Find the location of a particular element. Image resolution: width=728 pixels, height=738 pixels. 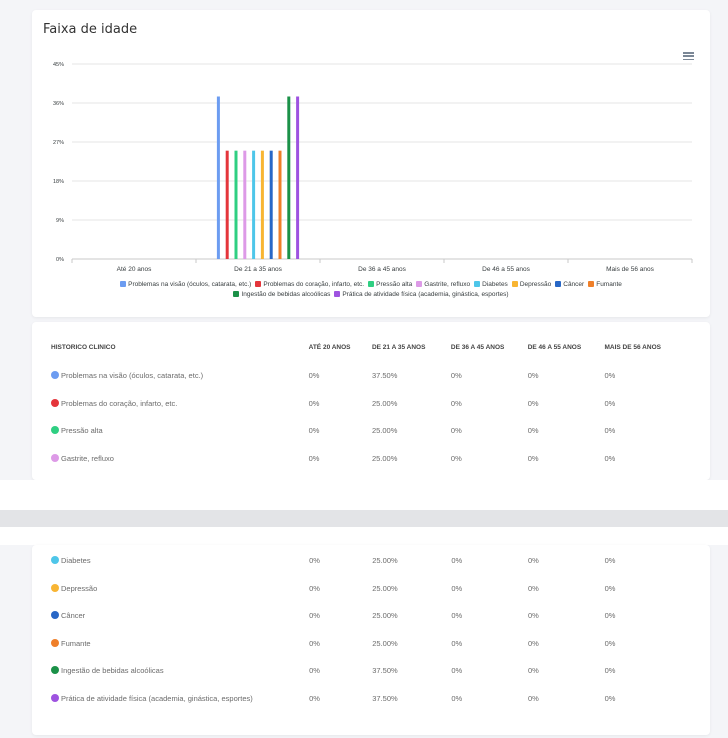

legend-label: Fumante is located at coordinates (609, 284).